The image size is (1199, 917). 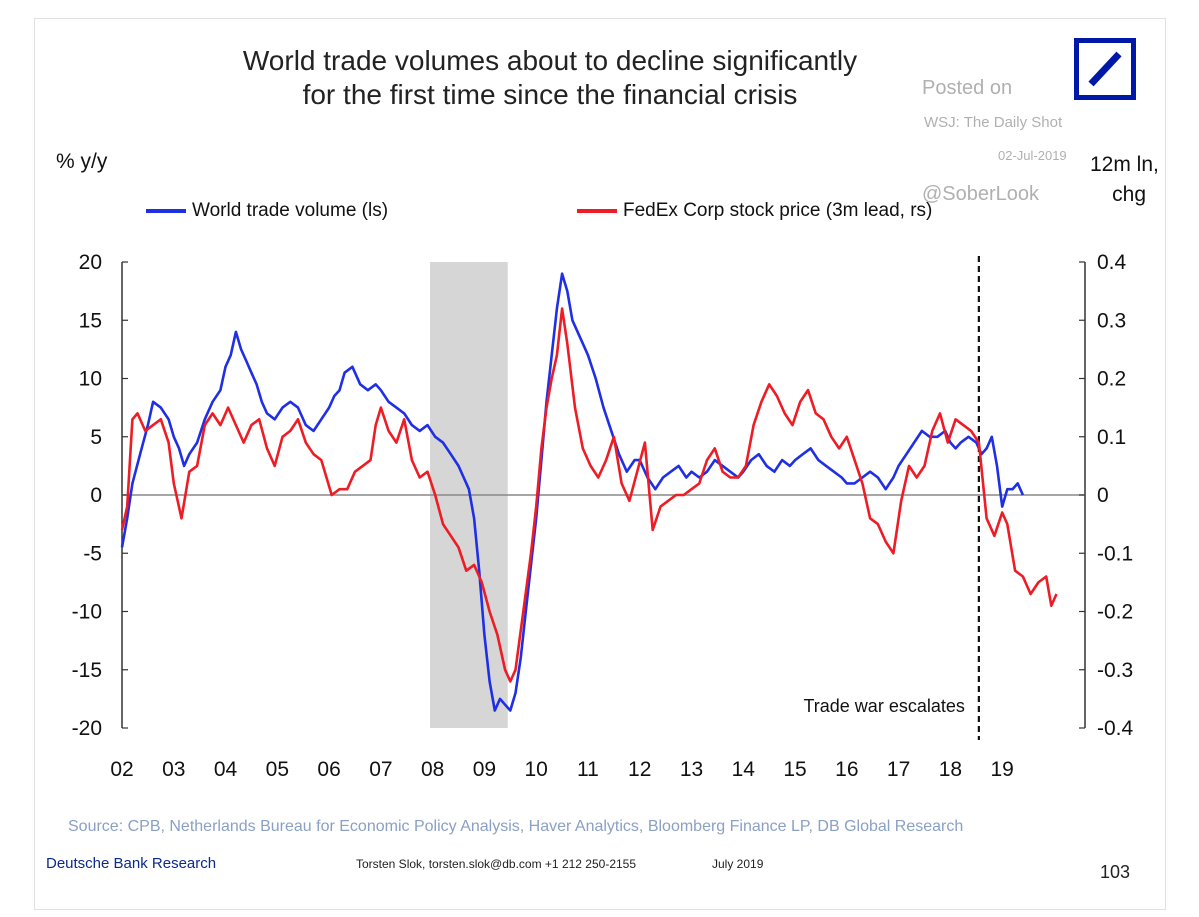 What do you see at coordinates (82, 161) in the screenshot?
I see `left-axis-unit: % y/y` at bounding box center [82, 161].